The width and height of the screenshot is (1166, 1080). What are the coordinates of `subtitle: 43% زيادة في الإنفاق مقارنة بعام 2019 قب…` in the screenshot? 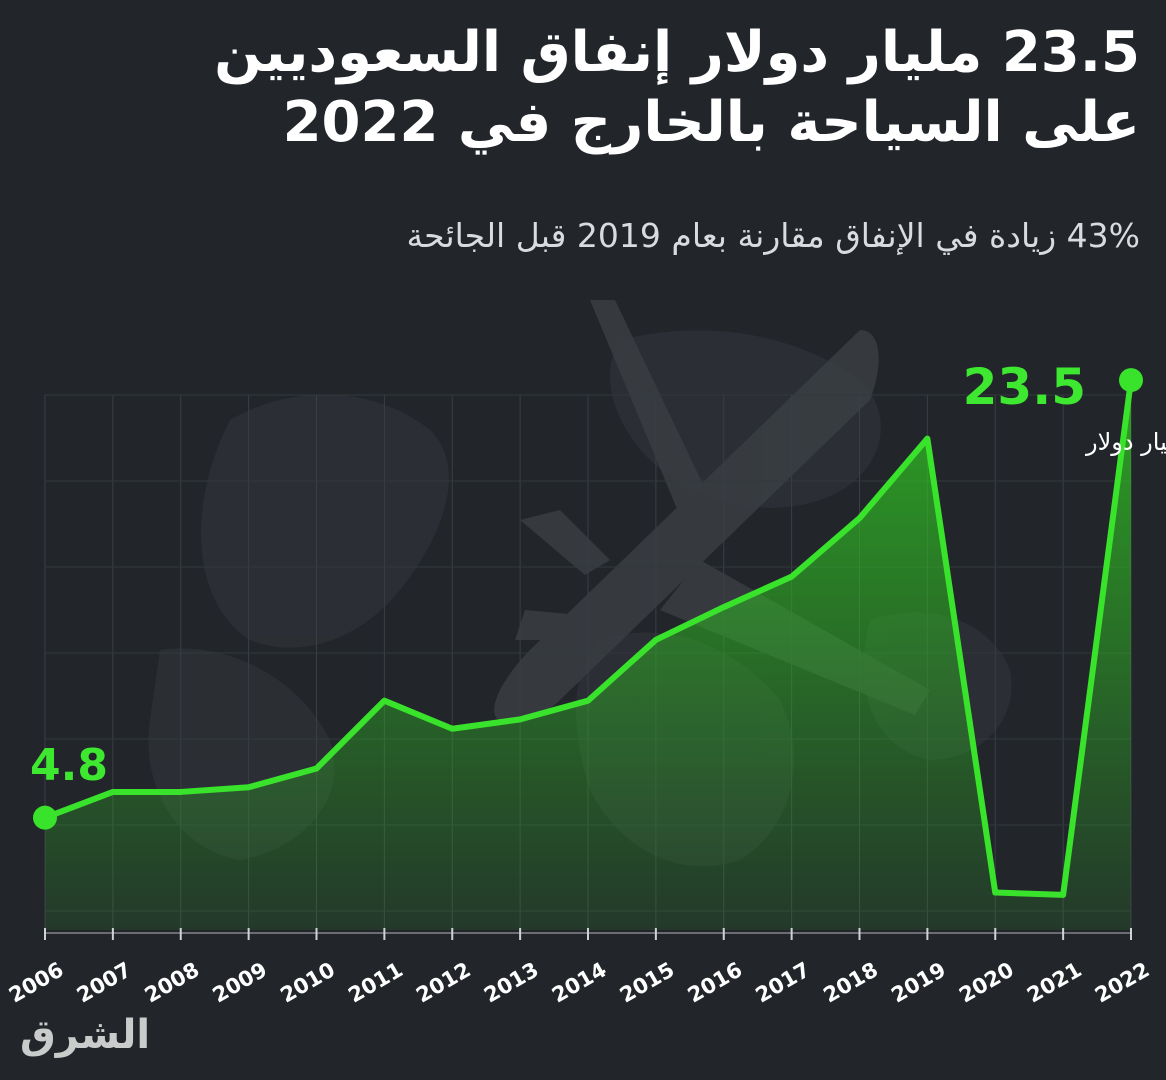 It's located at (773, 235).